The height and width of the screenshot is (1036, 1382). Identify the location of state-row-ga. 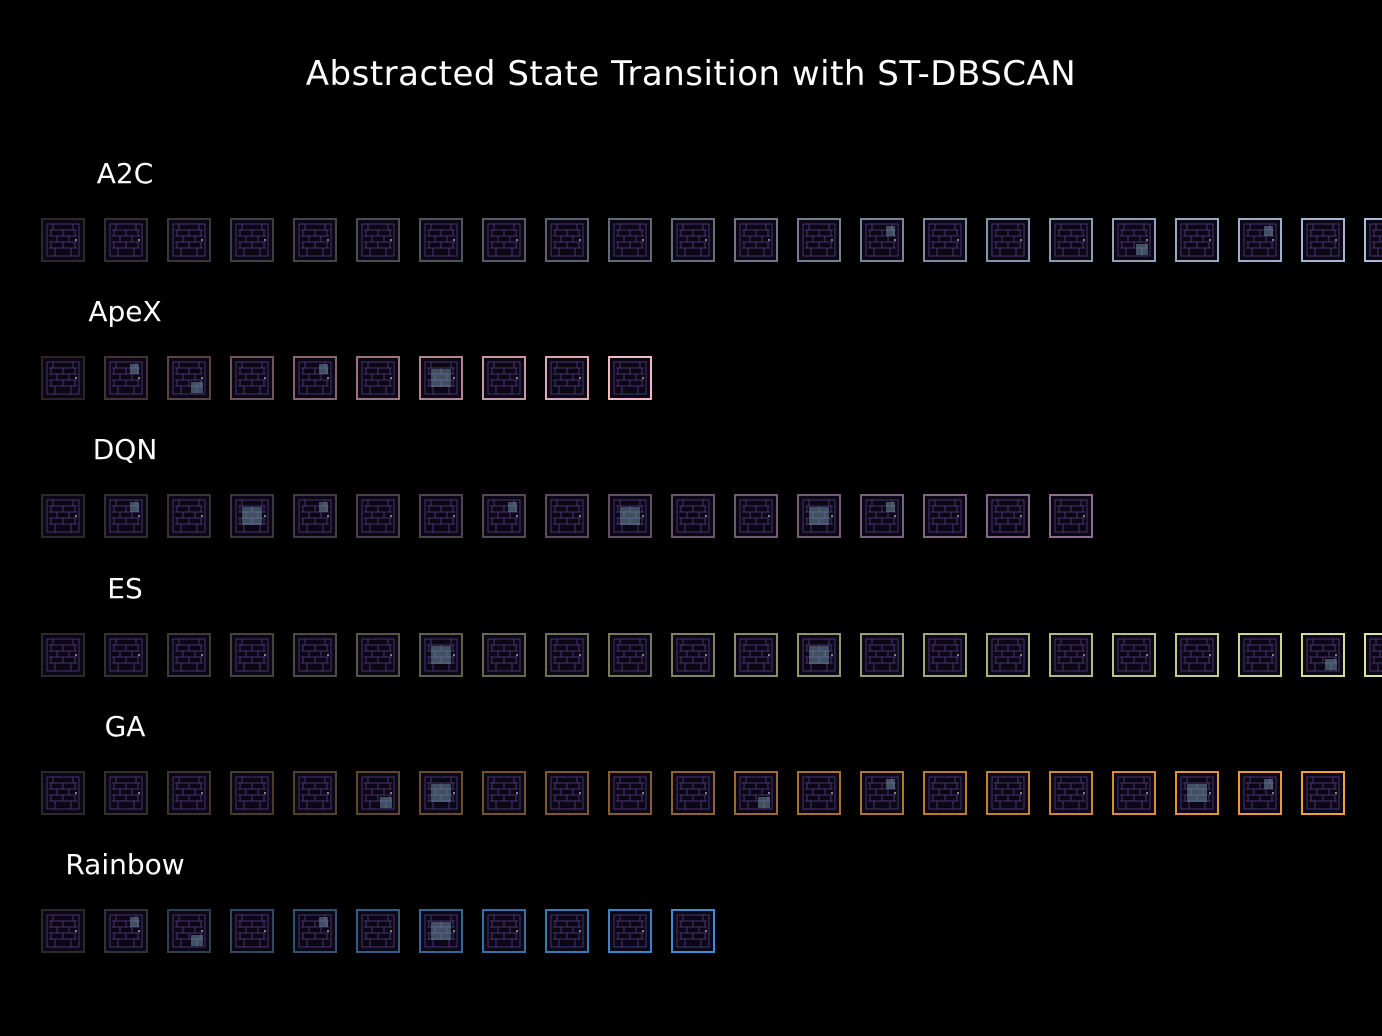
(691, 794).